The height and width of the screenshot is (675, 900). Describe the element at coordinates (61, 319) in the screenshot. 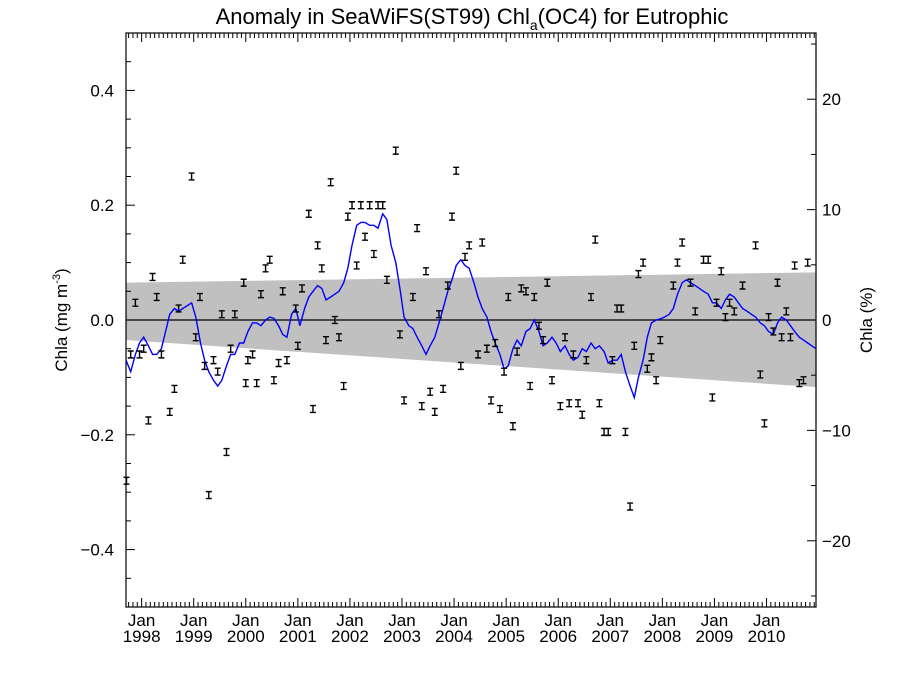

I see `svg-text: Chla (mg m-3)` at that location.